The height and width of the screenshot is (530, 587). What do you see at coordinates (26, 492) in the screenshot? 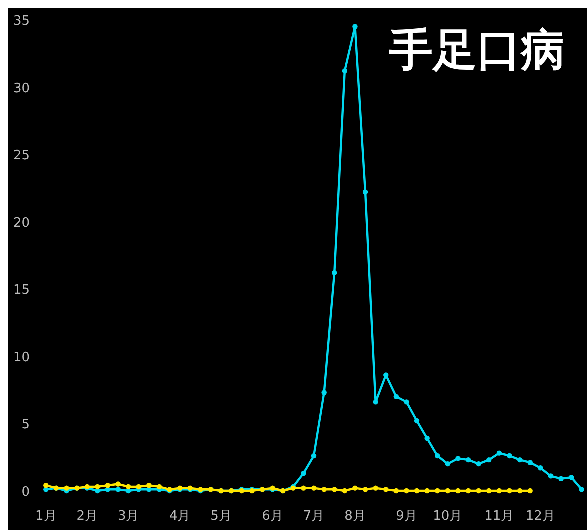
I see `y-tick-label: 0` at bounding box center [26, 492].